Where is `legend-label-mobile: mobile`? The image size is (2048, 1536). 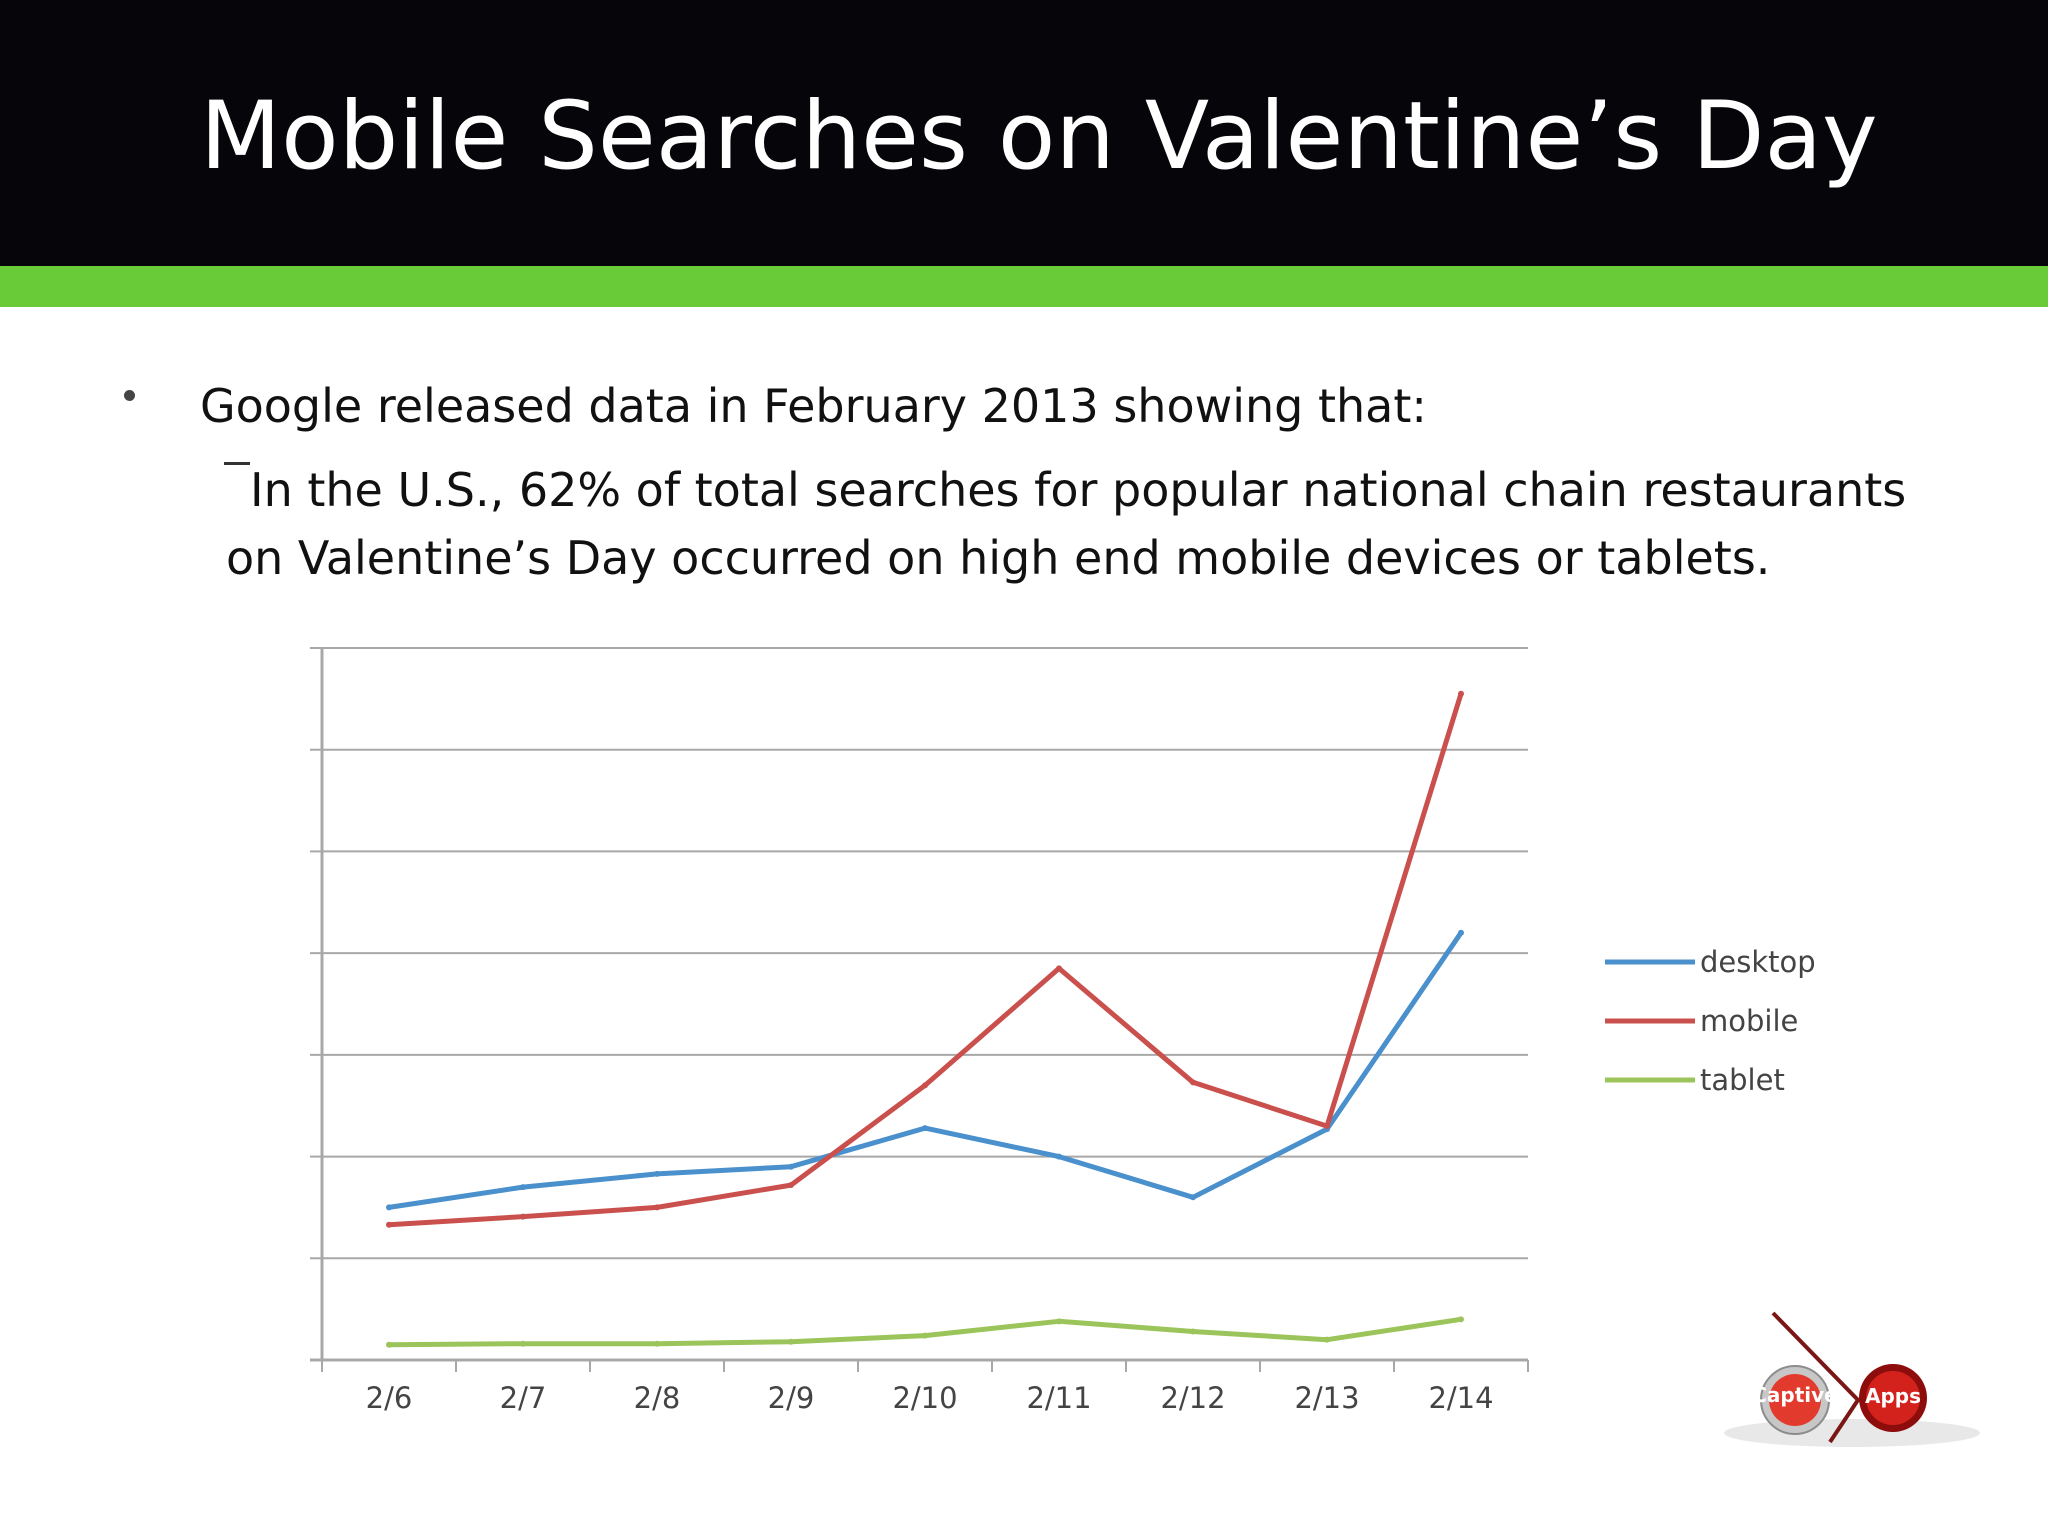 legend-label-mobile: mobile is located at coordinates (1749, 1021).